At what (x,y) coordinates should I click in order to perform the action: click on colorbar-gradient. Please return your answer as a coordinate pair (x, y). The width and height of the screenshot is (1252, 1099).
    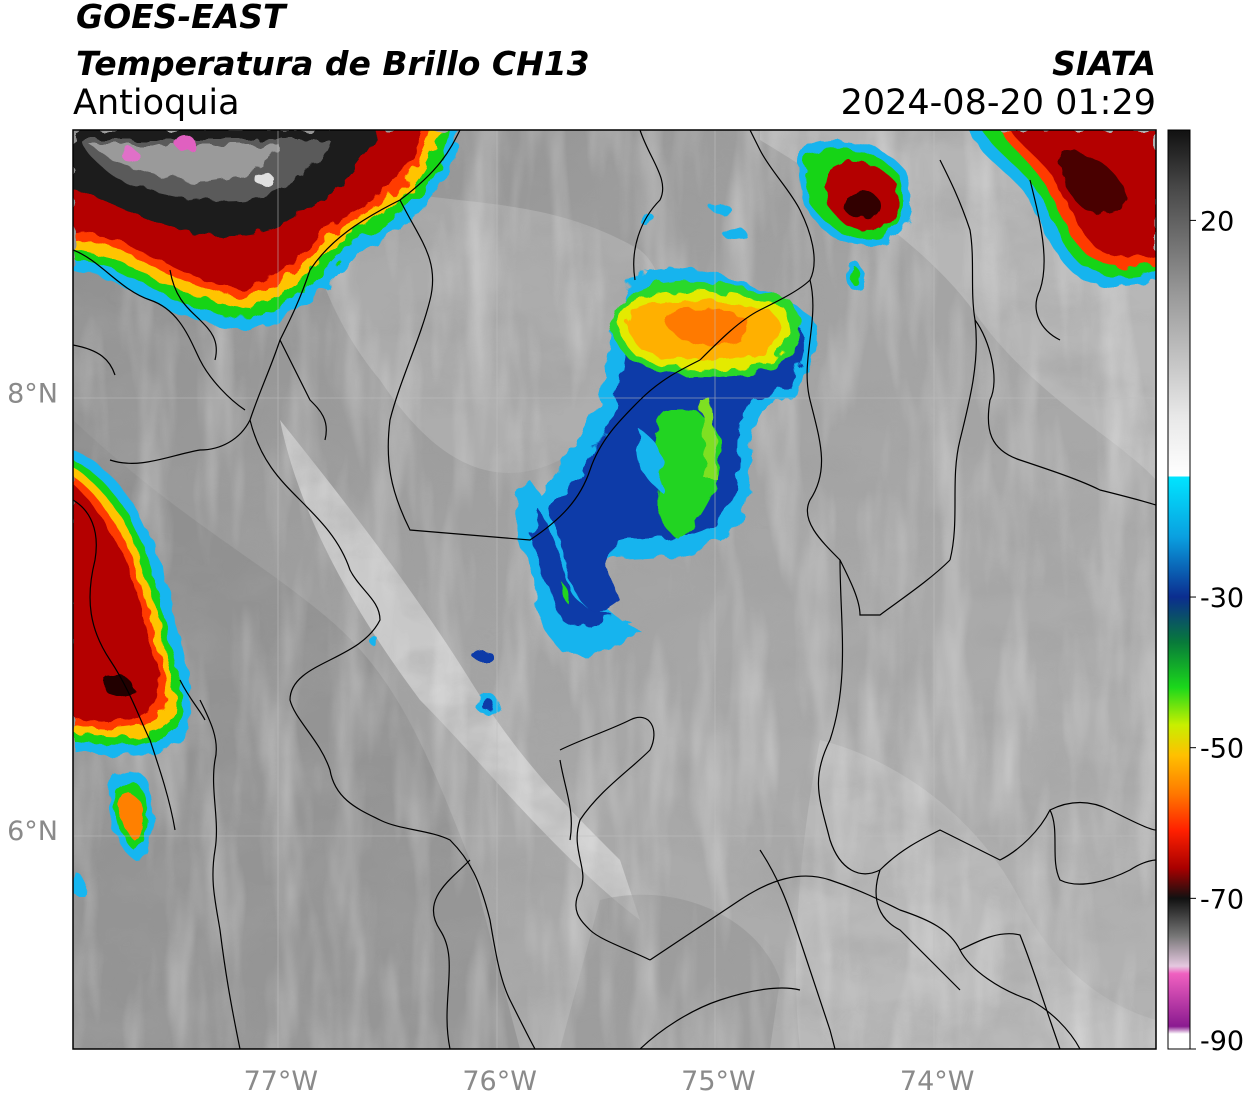
    Looking at the image, I should click on (1179, 589).